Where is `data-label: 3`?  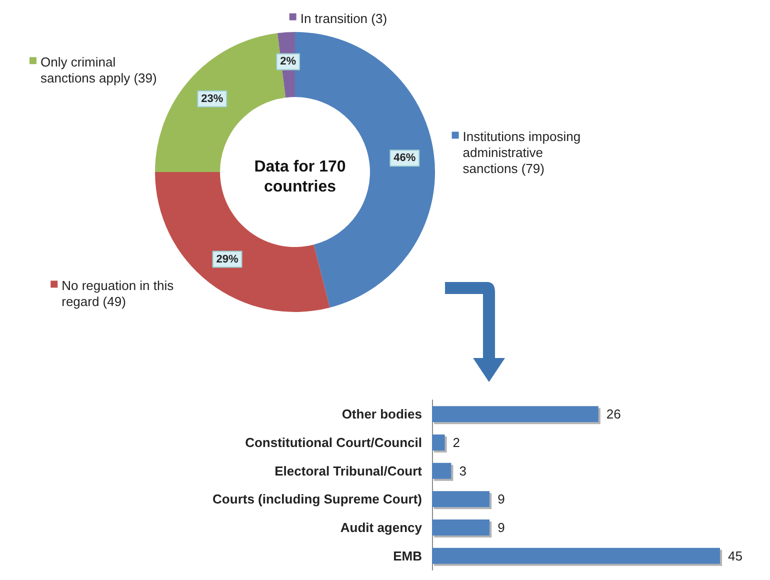 data-label: 3 is located at coordinates (462, 470).